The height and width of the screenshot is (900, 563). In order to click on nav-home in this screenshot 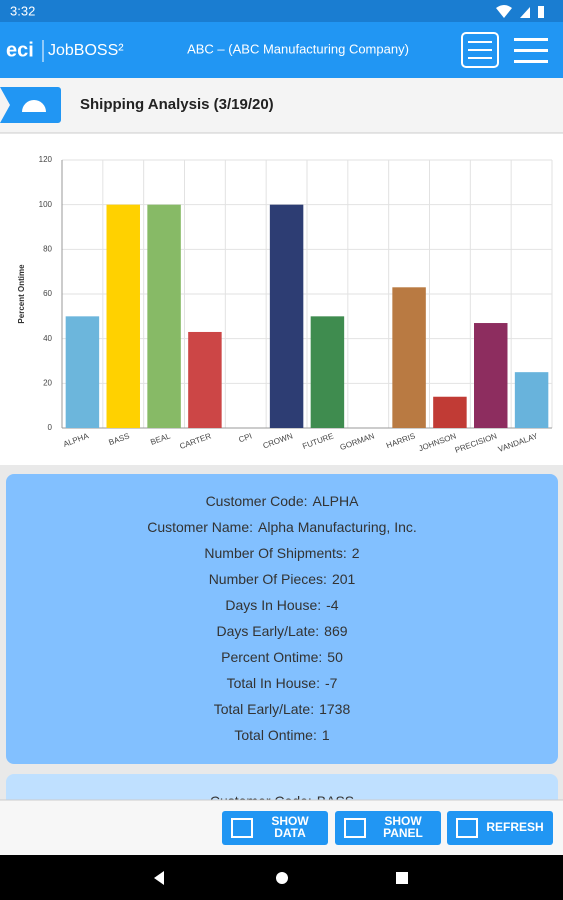, I will do `click(282, 878)`.